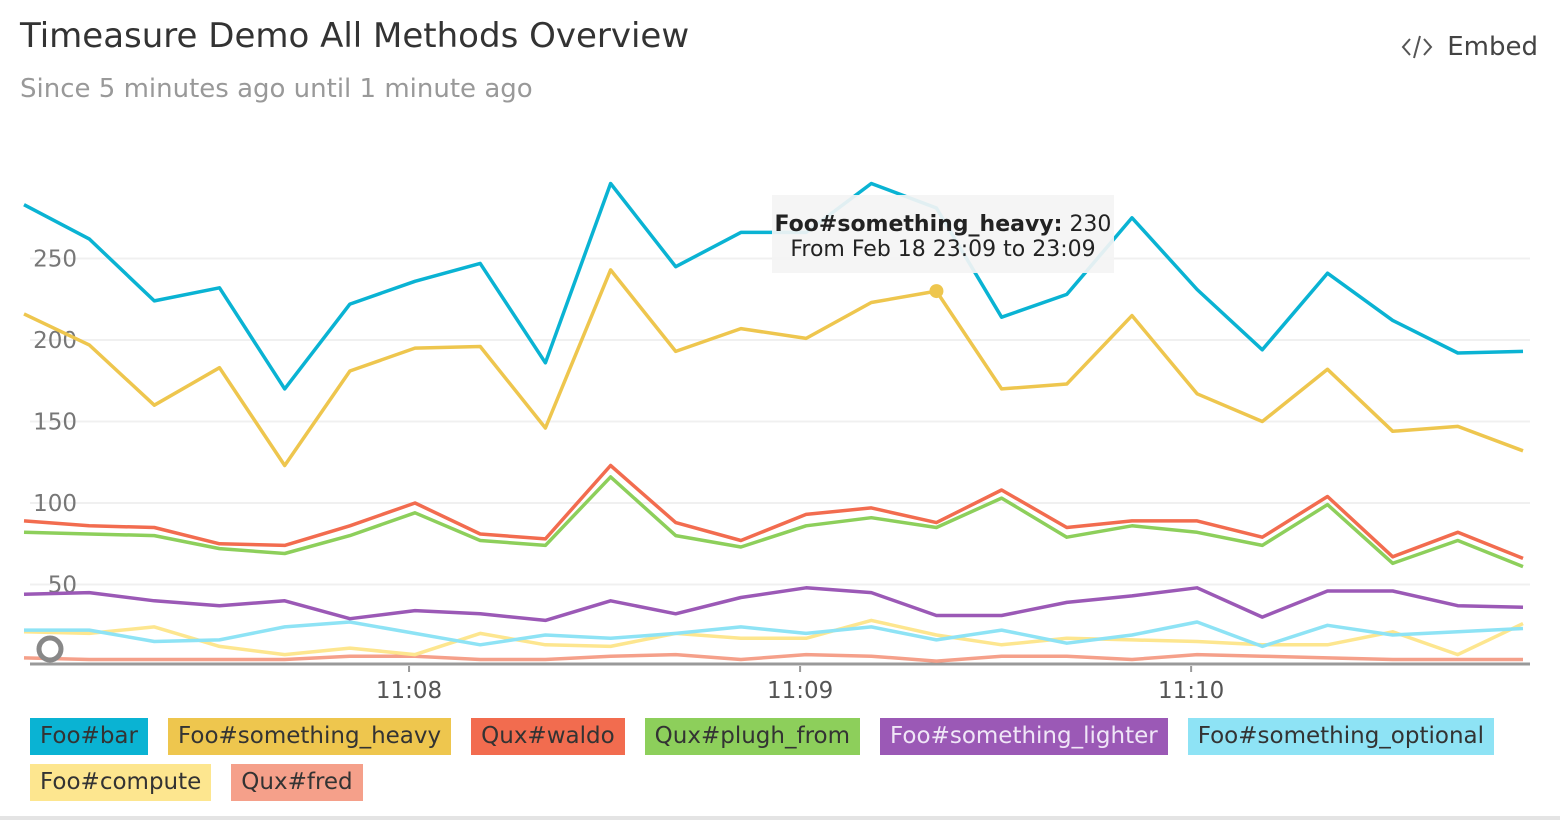 Image resolution: width=1560 pixels, height=826 pixels. I want to click on chart-subtitle: Since 5 minutes ago until 1 minute ago, so click(276, 89).